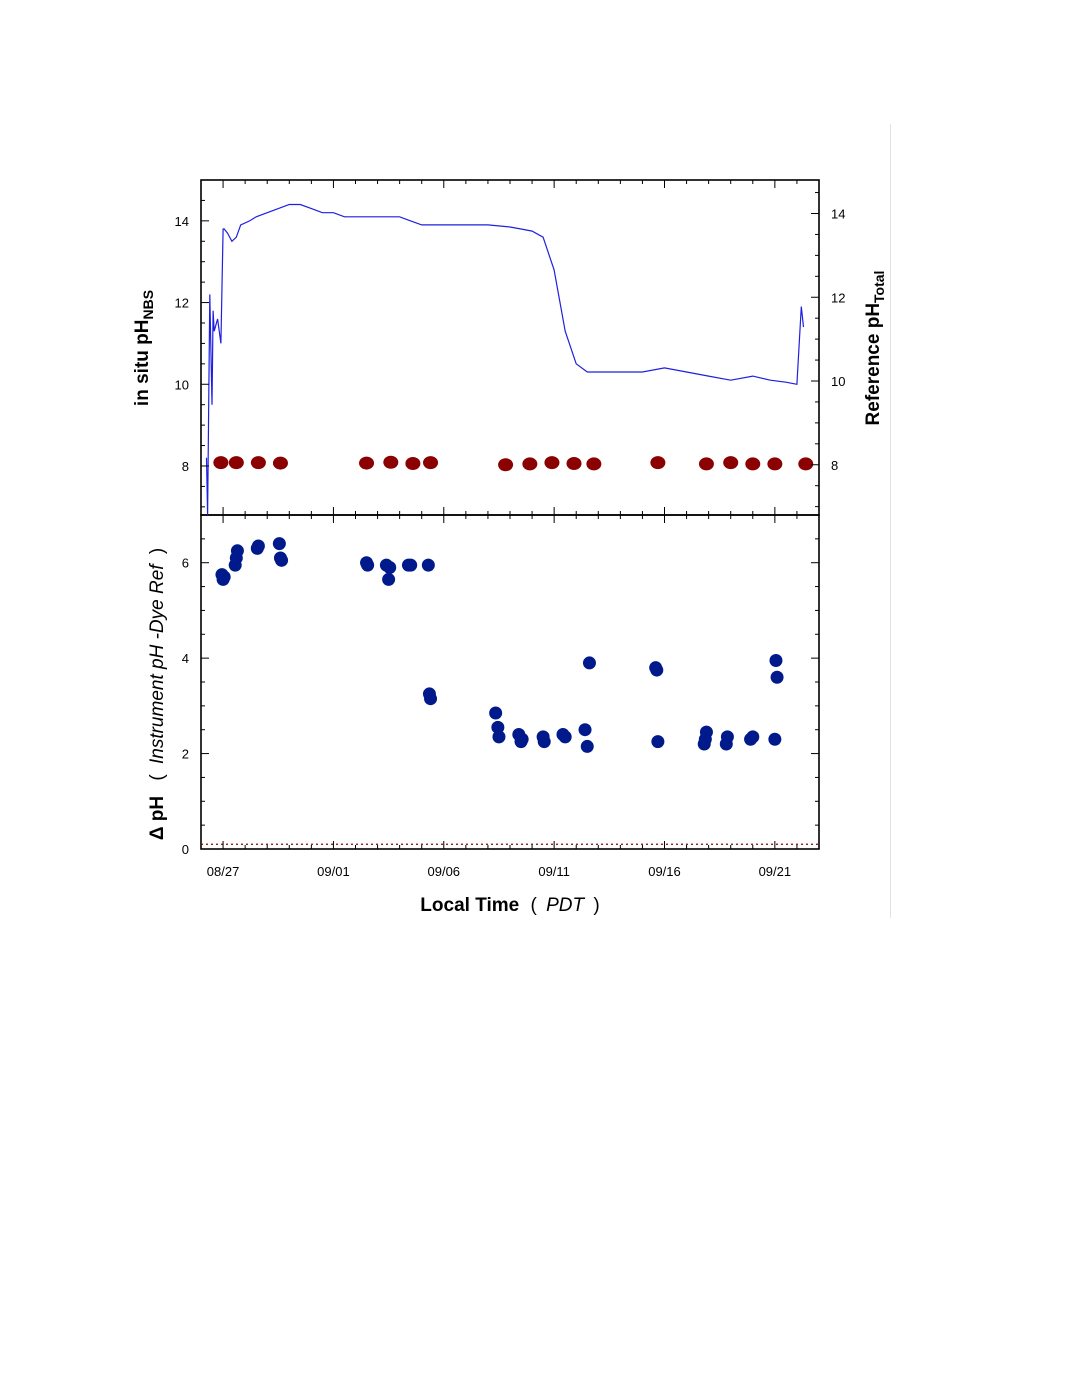 The image size is (1071, 1386). I want to click on y-tick-label-right: 8, so click(834, 465).